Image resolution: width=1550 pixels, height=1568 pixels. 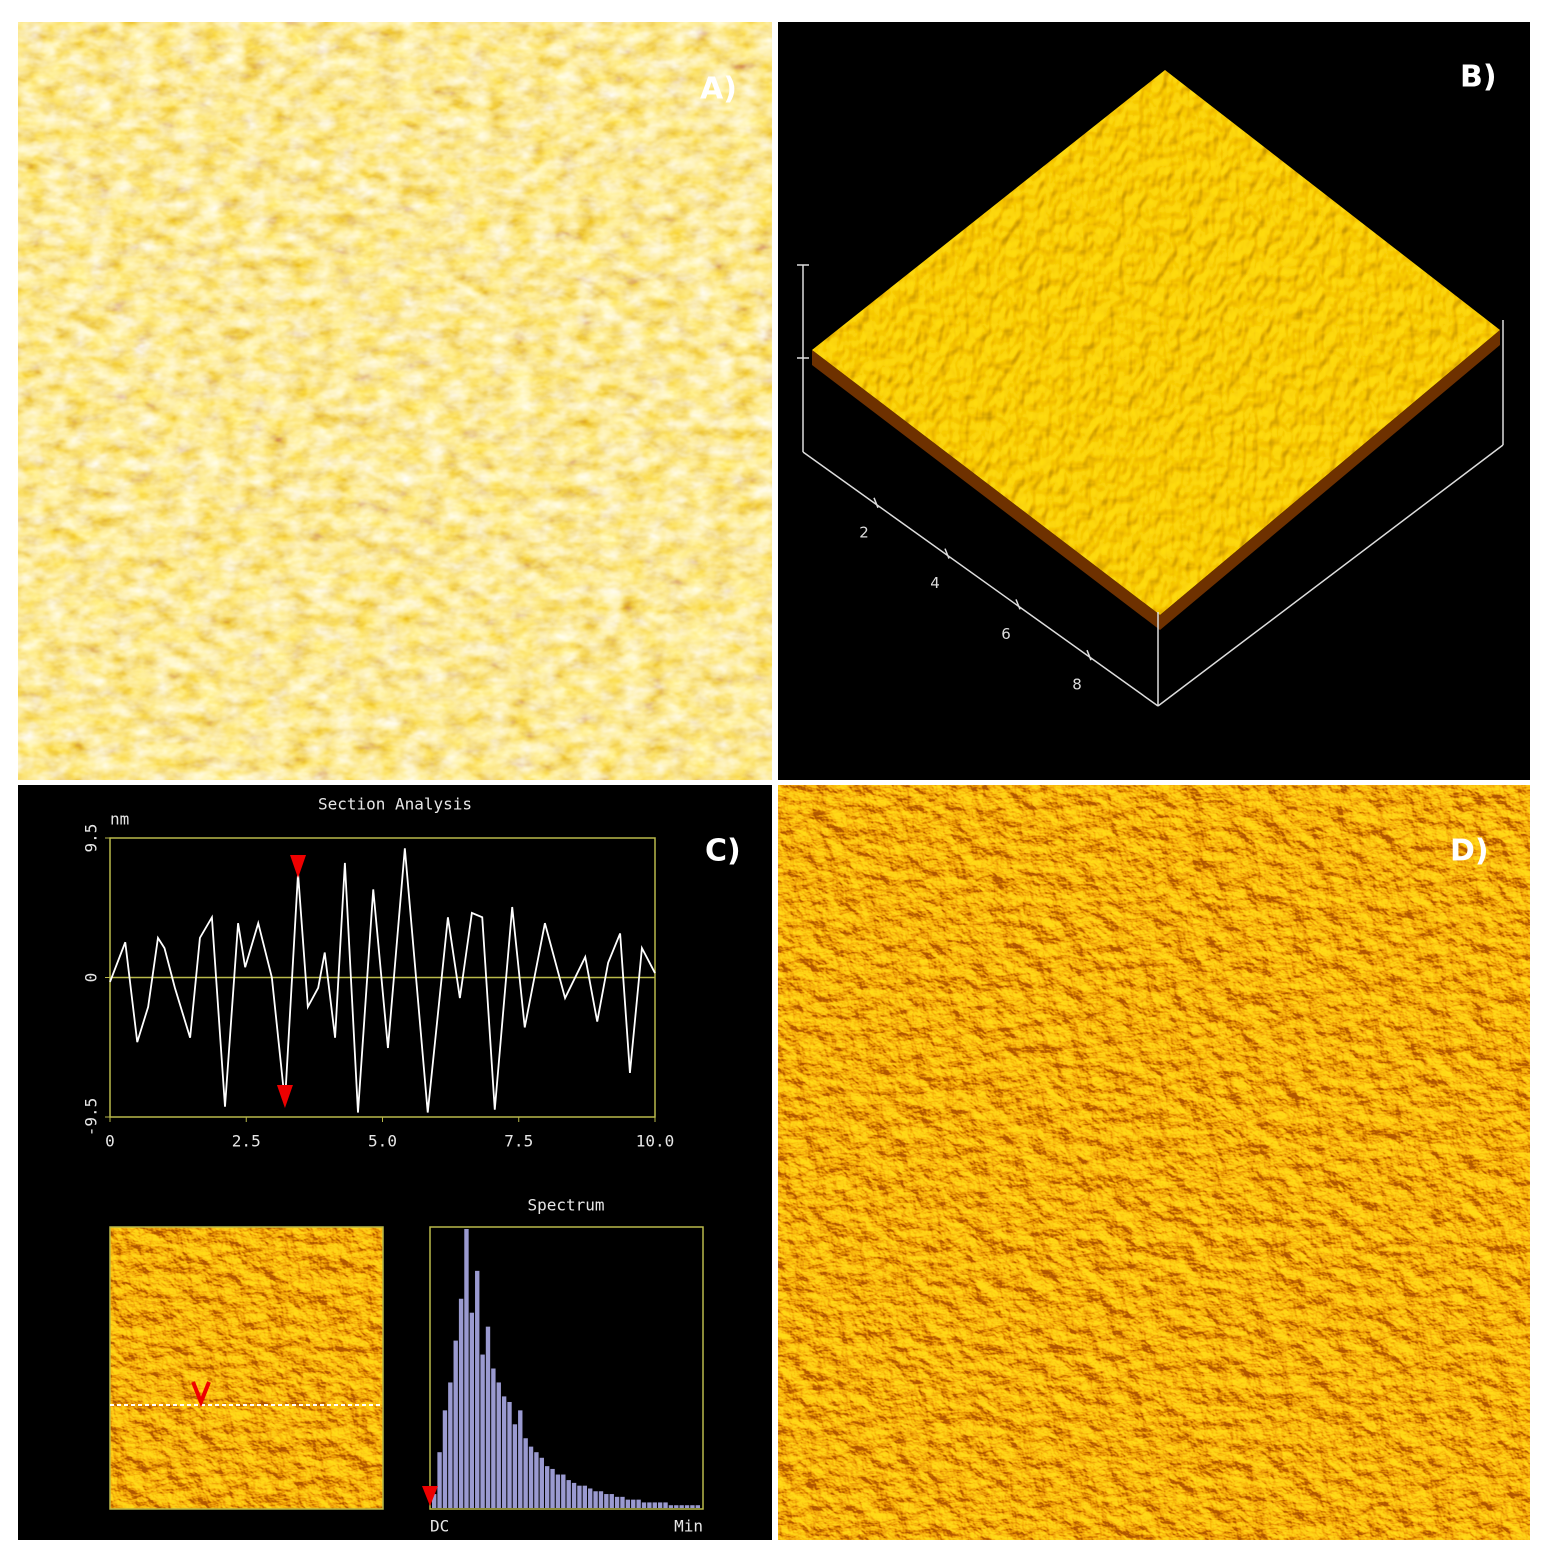 What do you see at coordinates (688, 1526) in the screenshot?
I see `spectrum-x-label: Min` at bounding box center [688, 1526].